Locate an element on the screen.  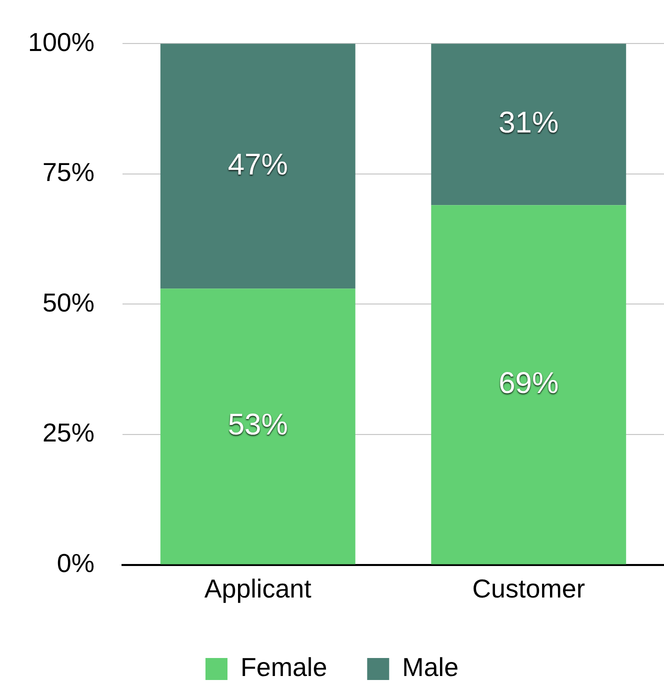
legend-label: Female is located at coordinates (284, 667).